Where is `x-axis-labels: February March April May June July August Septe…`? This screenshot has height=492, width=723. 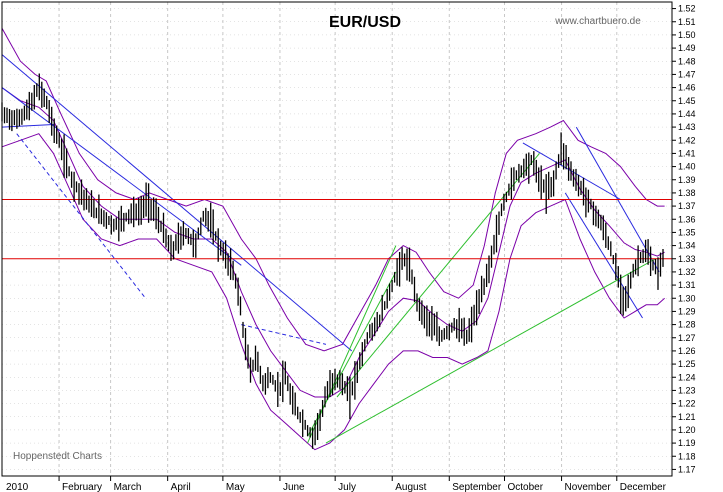 x-axis-labels: February March April May June July August Septe… is located at coordinates (362, 484).